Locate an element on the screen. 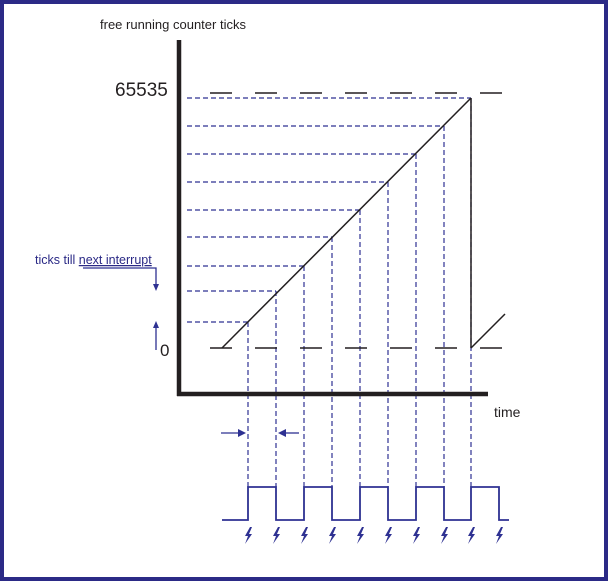 This screenshot has width=608, height=581. annotation-underlined: next interrupt is located at coordinates (115, 260).